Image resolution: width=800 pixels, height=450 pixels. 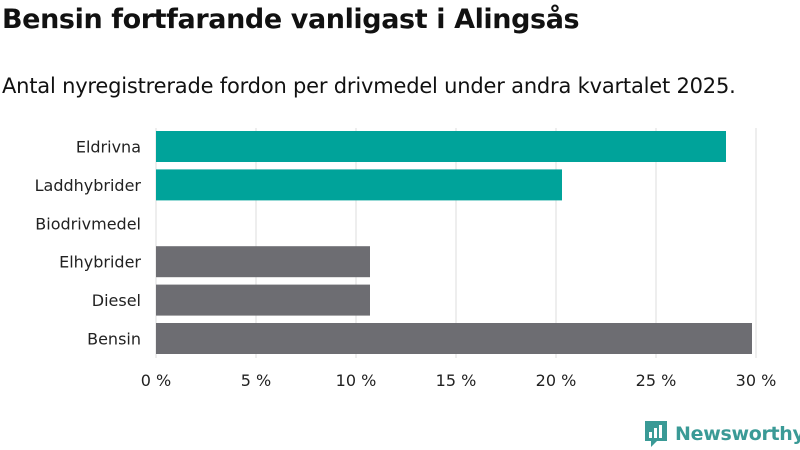 I want to click on x-tick-label: 30 %, so click(x=756, y=380).